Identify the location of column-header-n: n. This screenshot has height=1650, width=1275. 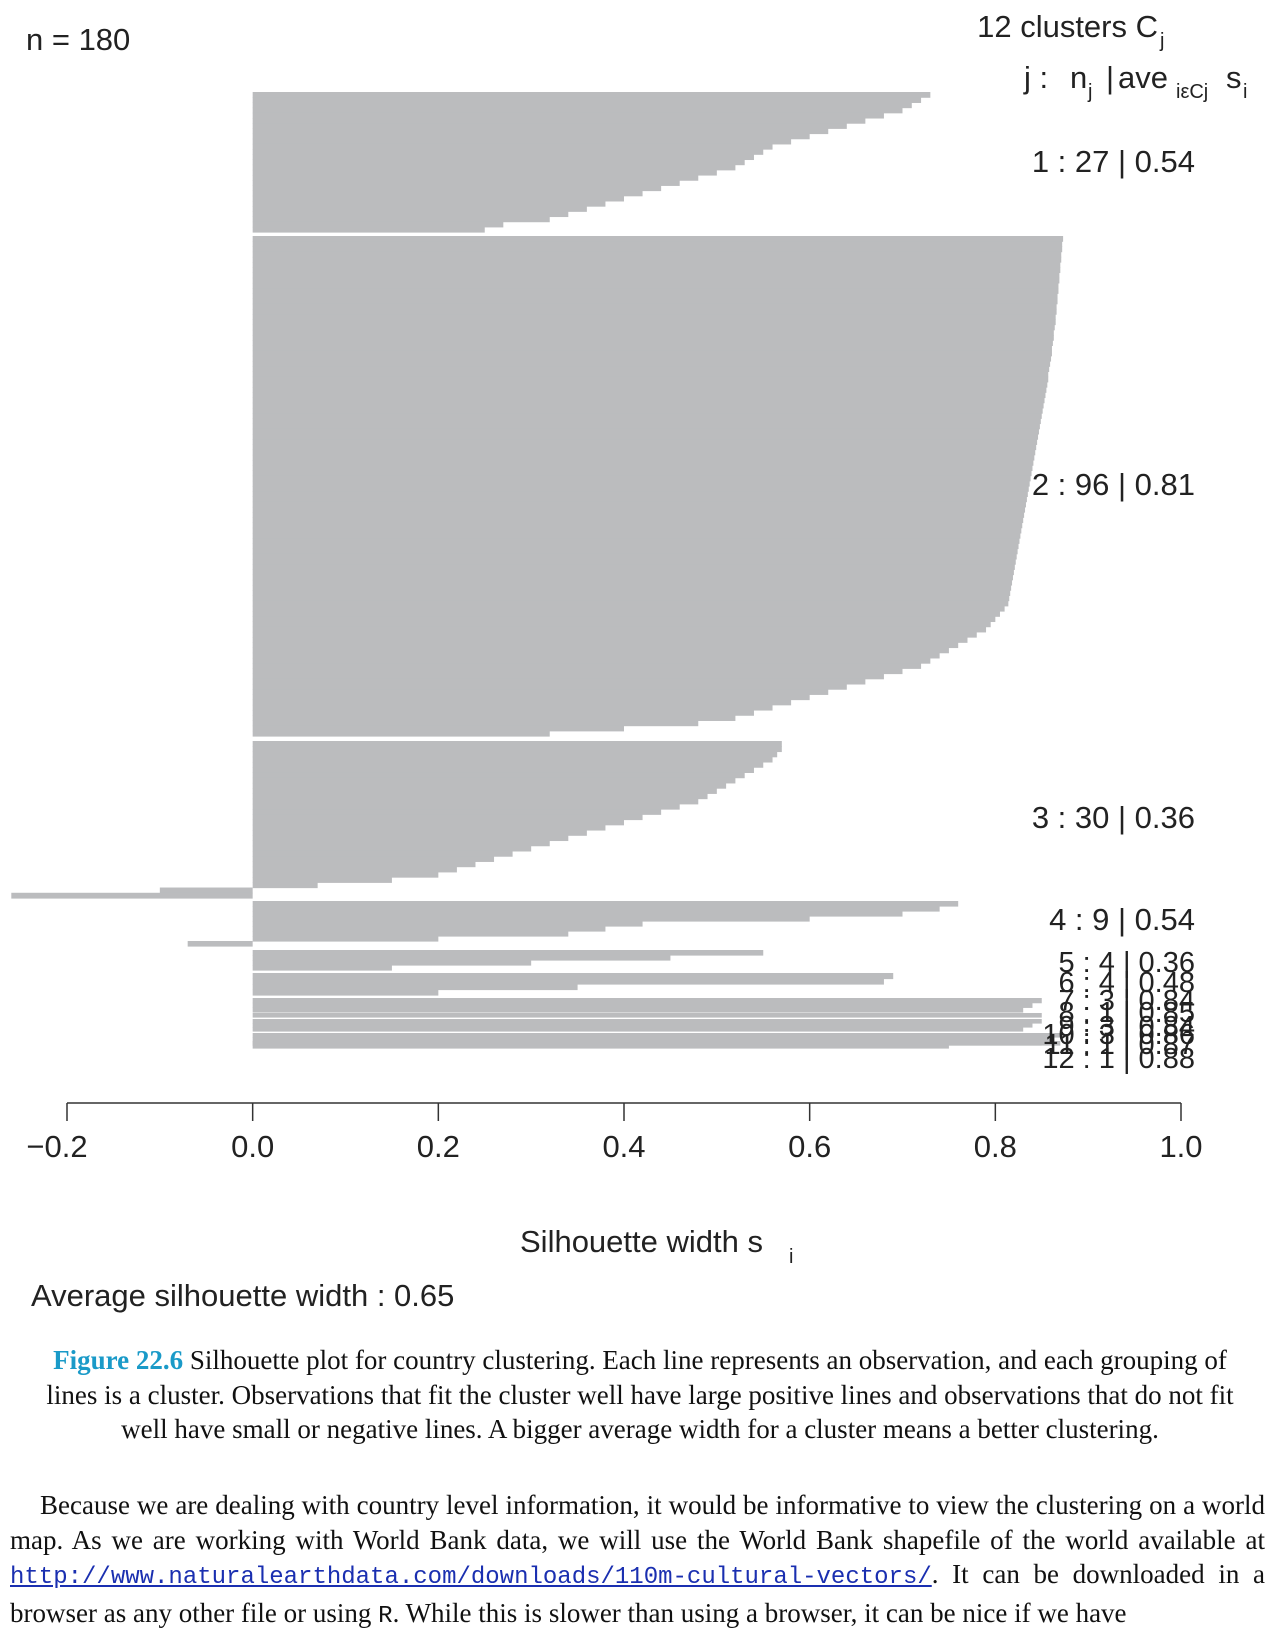
(1078, 77).